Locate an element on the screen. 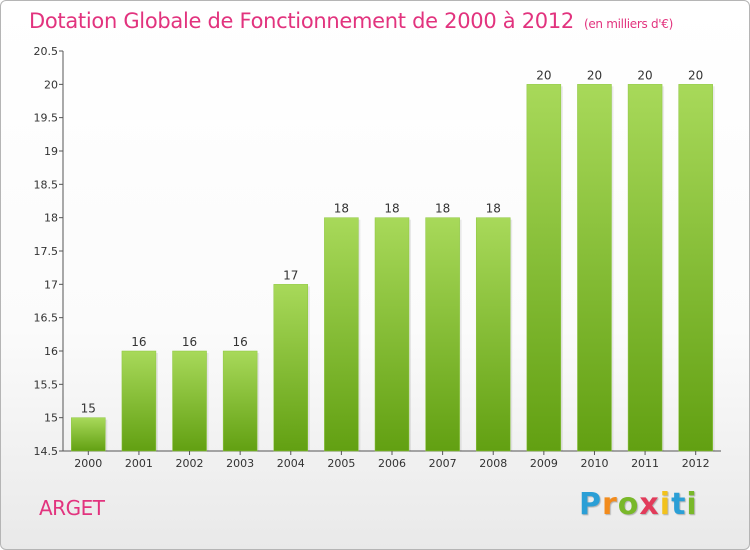 This screenshot has width=750, height=550. brand-letter: P is located at coordinates (590, 504).